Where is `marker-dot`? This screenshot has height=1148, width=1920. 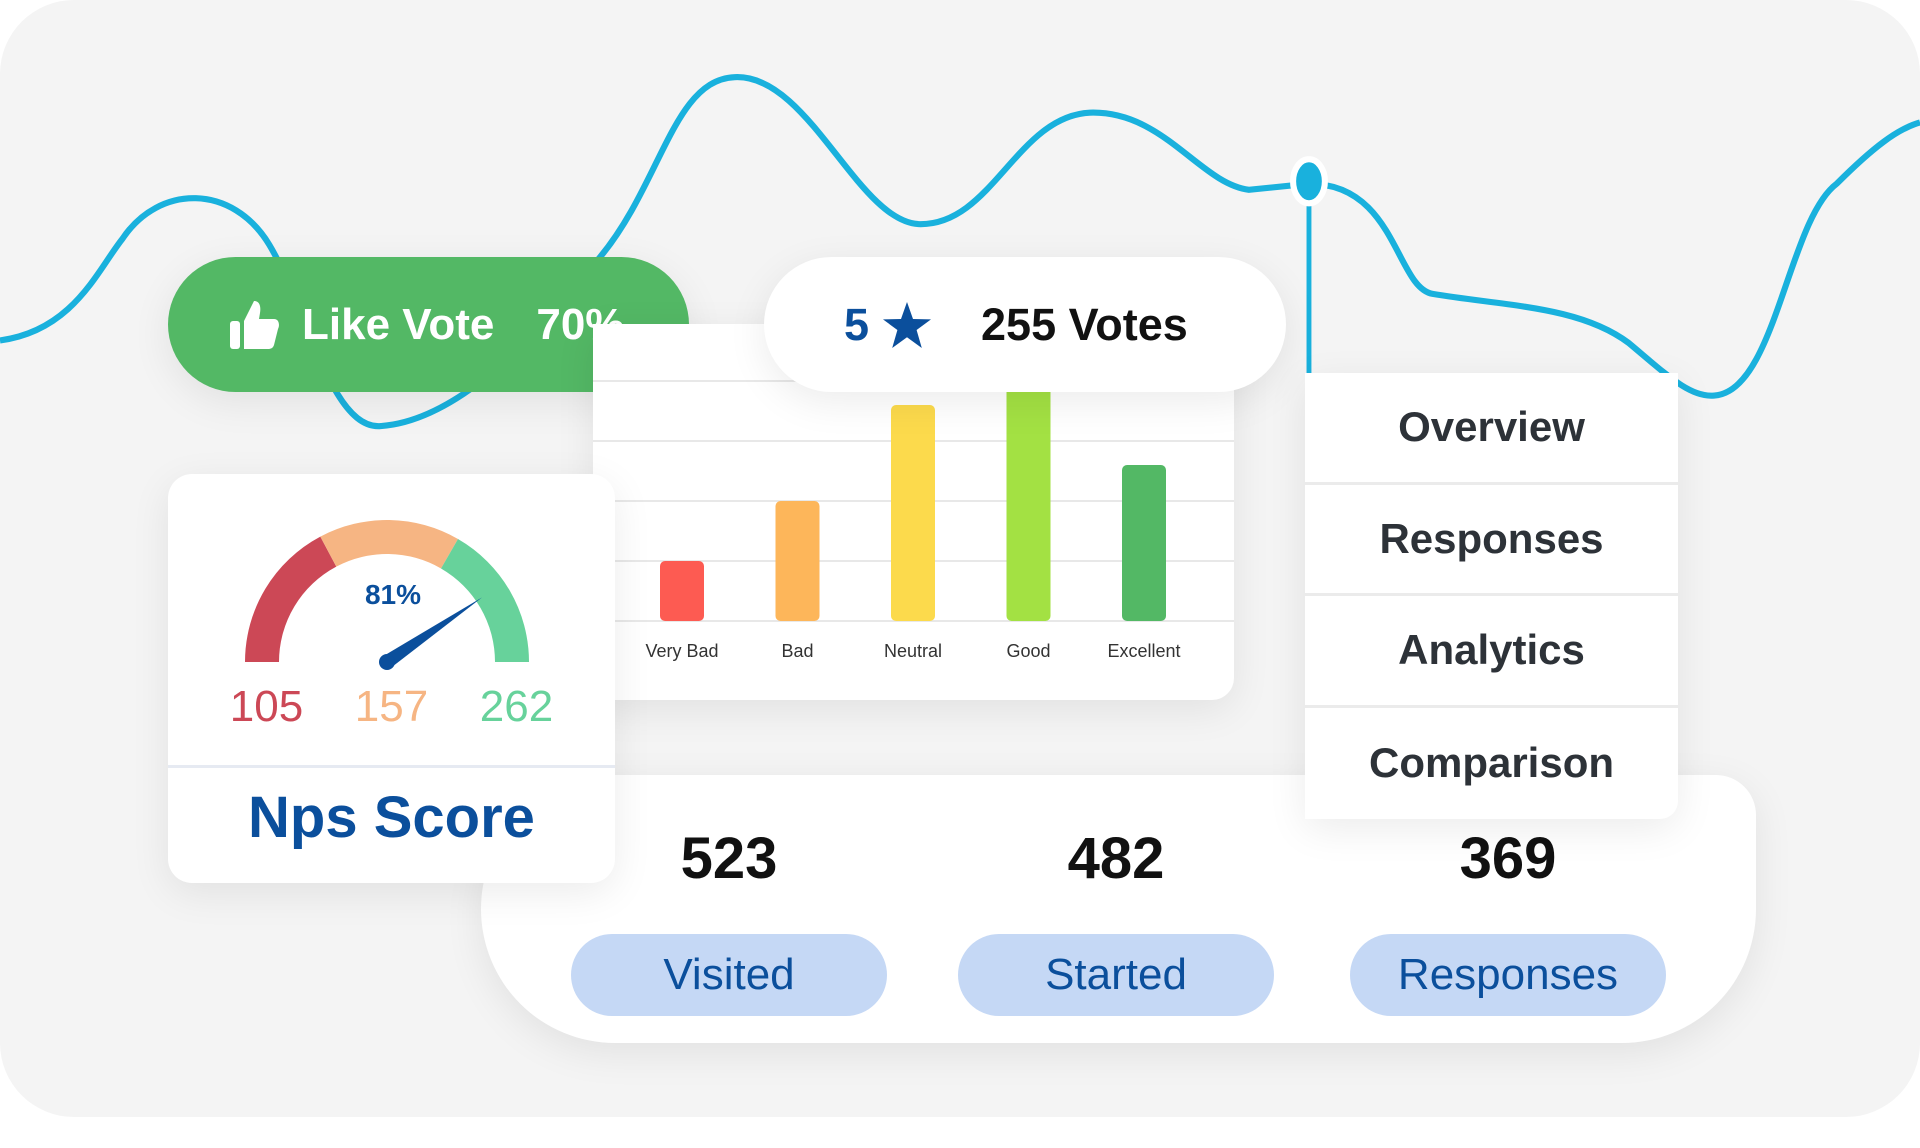
marker-dot is located at coordinates (1309, 181).